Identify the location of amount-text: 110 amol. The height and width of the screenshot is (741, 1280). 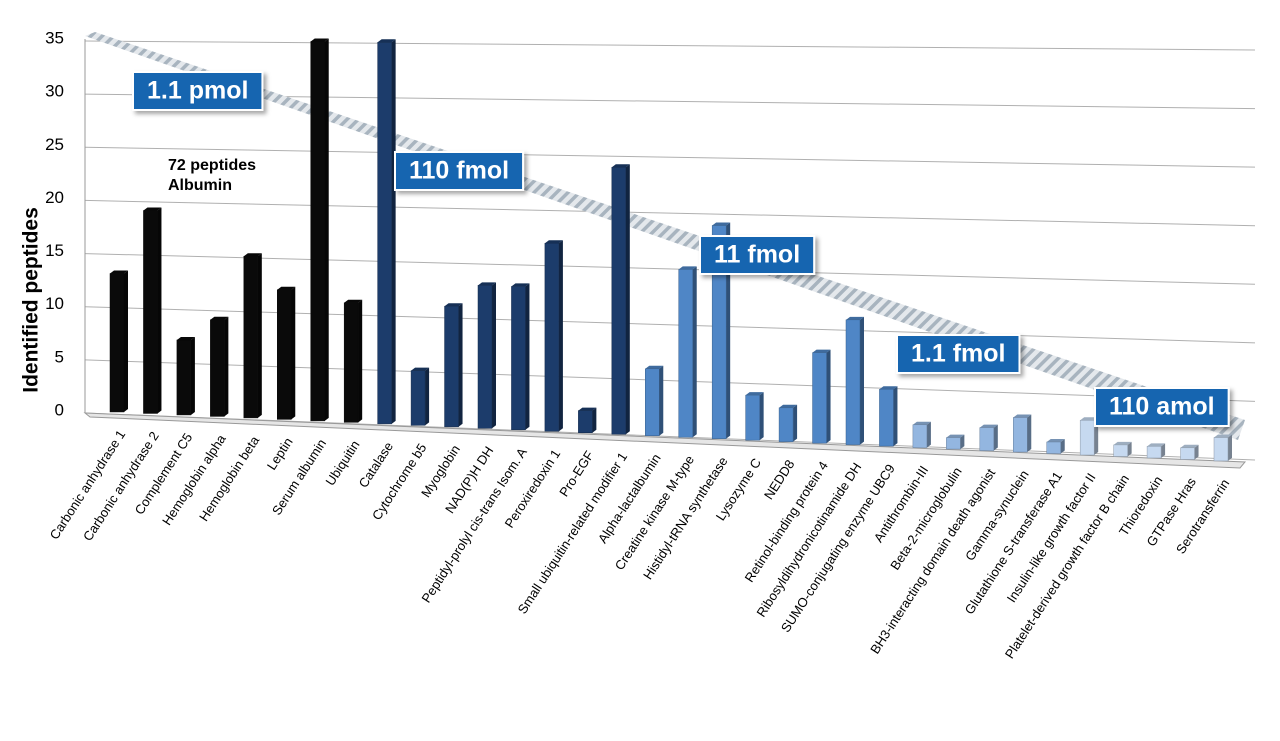
(1162, 407).